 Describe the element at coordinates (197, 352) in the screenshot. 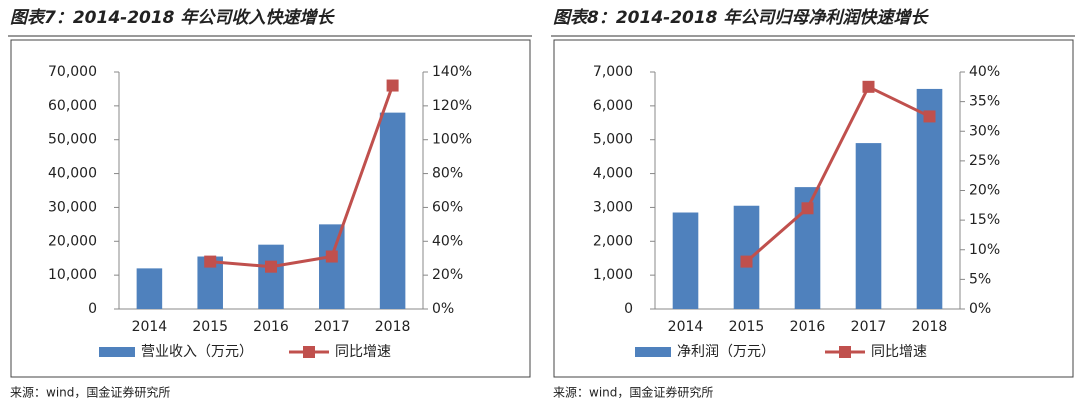

I see `legend-label: 营业收入（万元）` at that location.